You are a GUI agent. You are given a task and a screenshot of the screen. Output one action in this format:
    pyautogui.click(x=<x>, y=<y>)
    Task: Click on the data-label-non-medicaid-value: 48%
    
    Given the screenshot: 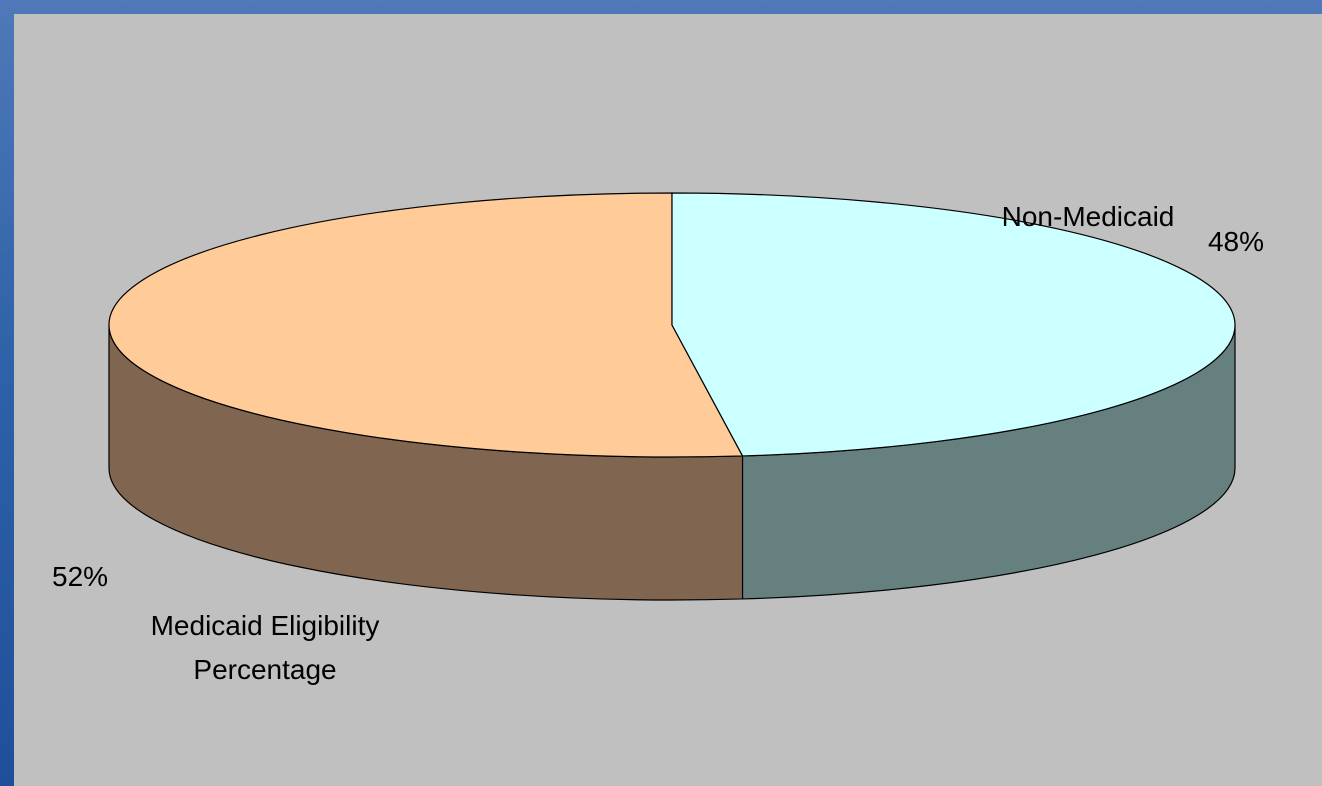 What is the action you would take?
    pyautogui.click(x=1236, y=241)
    